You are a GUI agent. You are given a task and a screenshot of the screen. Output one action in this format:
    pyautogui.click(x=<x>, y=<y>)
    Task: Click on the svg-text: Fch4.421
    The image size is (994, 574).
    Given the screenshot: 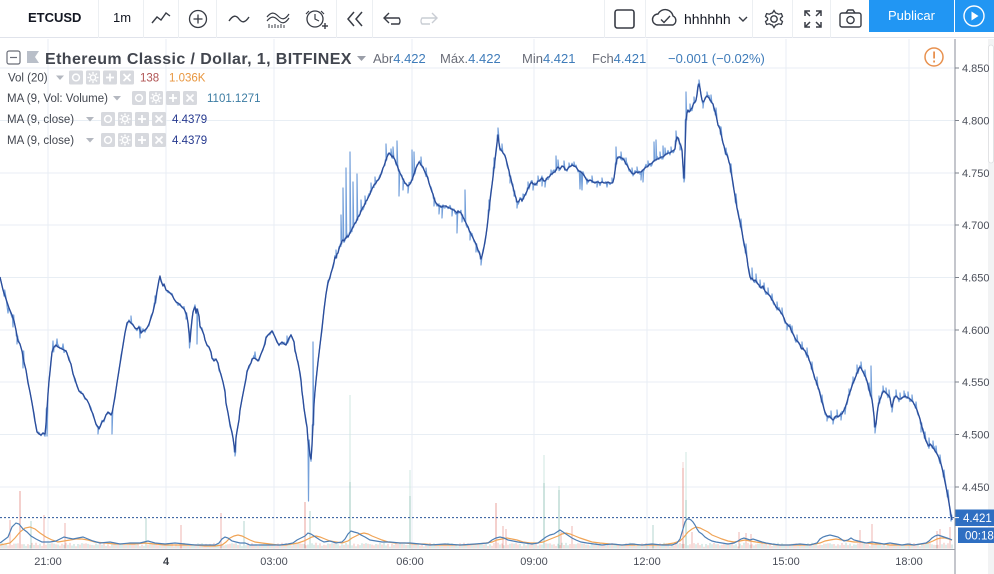 What is the action you would take?
    pyautogui.click(x=619, y=58)
    